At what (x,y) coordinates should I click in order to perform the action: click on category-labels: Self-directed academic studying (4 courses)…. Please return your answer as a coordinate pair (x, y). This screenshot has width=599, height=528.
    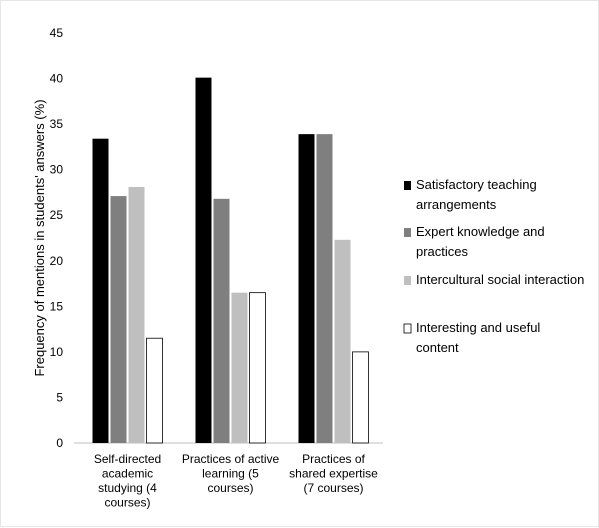
    Looking at the image, I should click on (236, 481).